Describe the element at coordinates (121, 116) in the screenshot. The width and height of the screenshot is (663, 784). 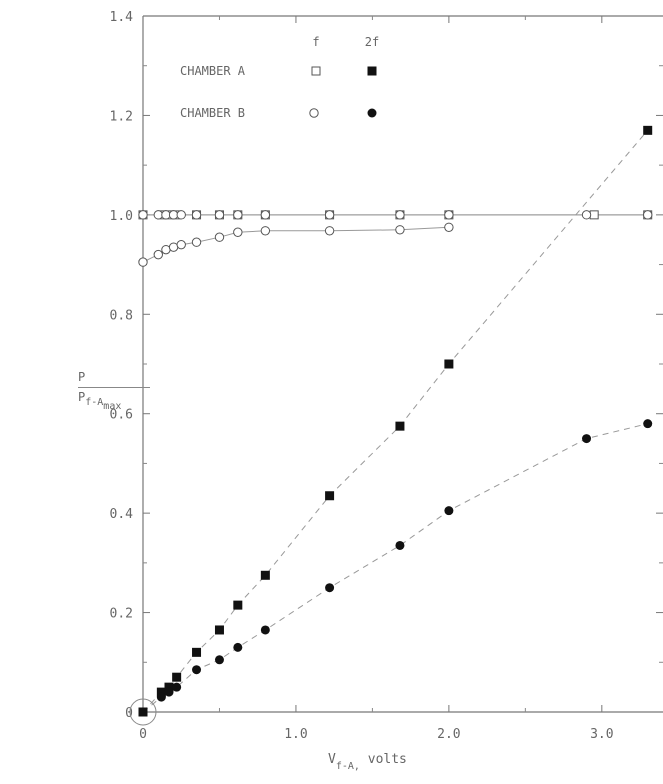
I see `y-tick-label: 1.2` at that location.